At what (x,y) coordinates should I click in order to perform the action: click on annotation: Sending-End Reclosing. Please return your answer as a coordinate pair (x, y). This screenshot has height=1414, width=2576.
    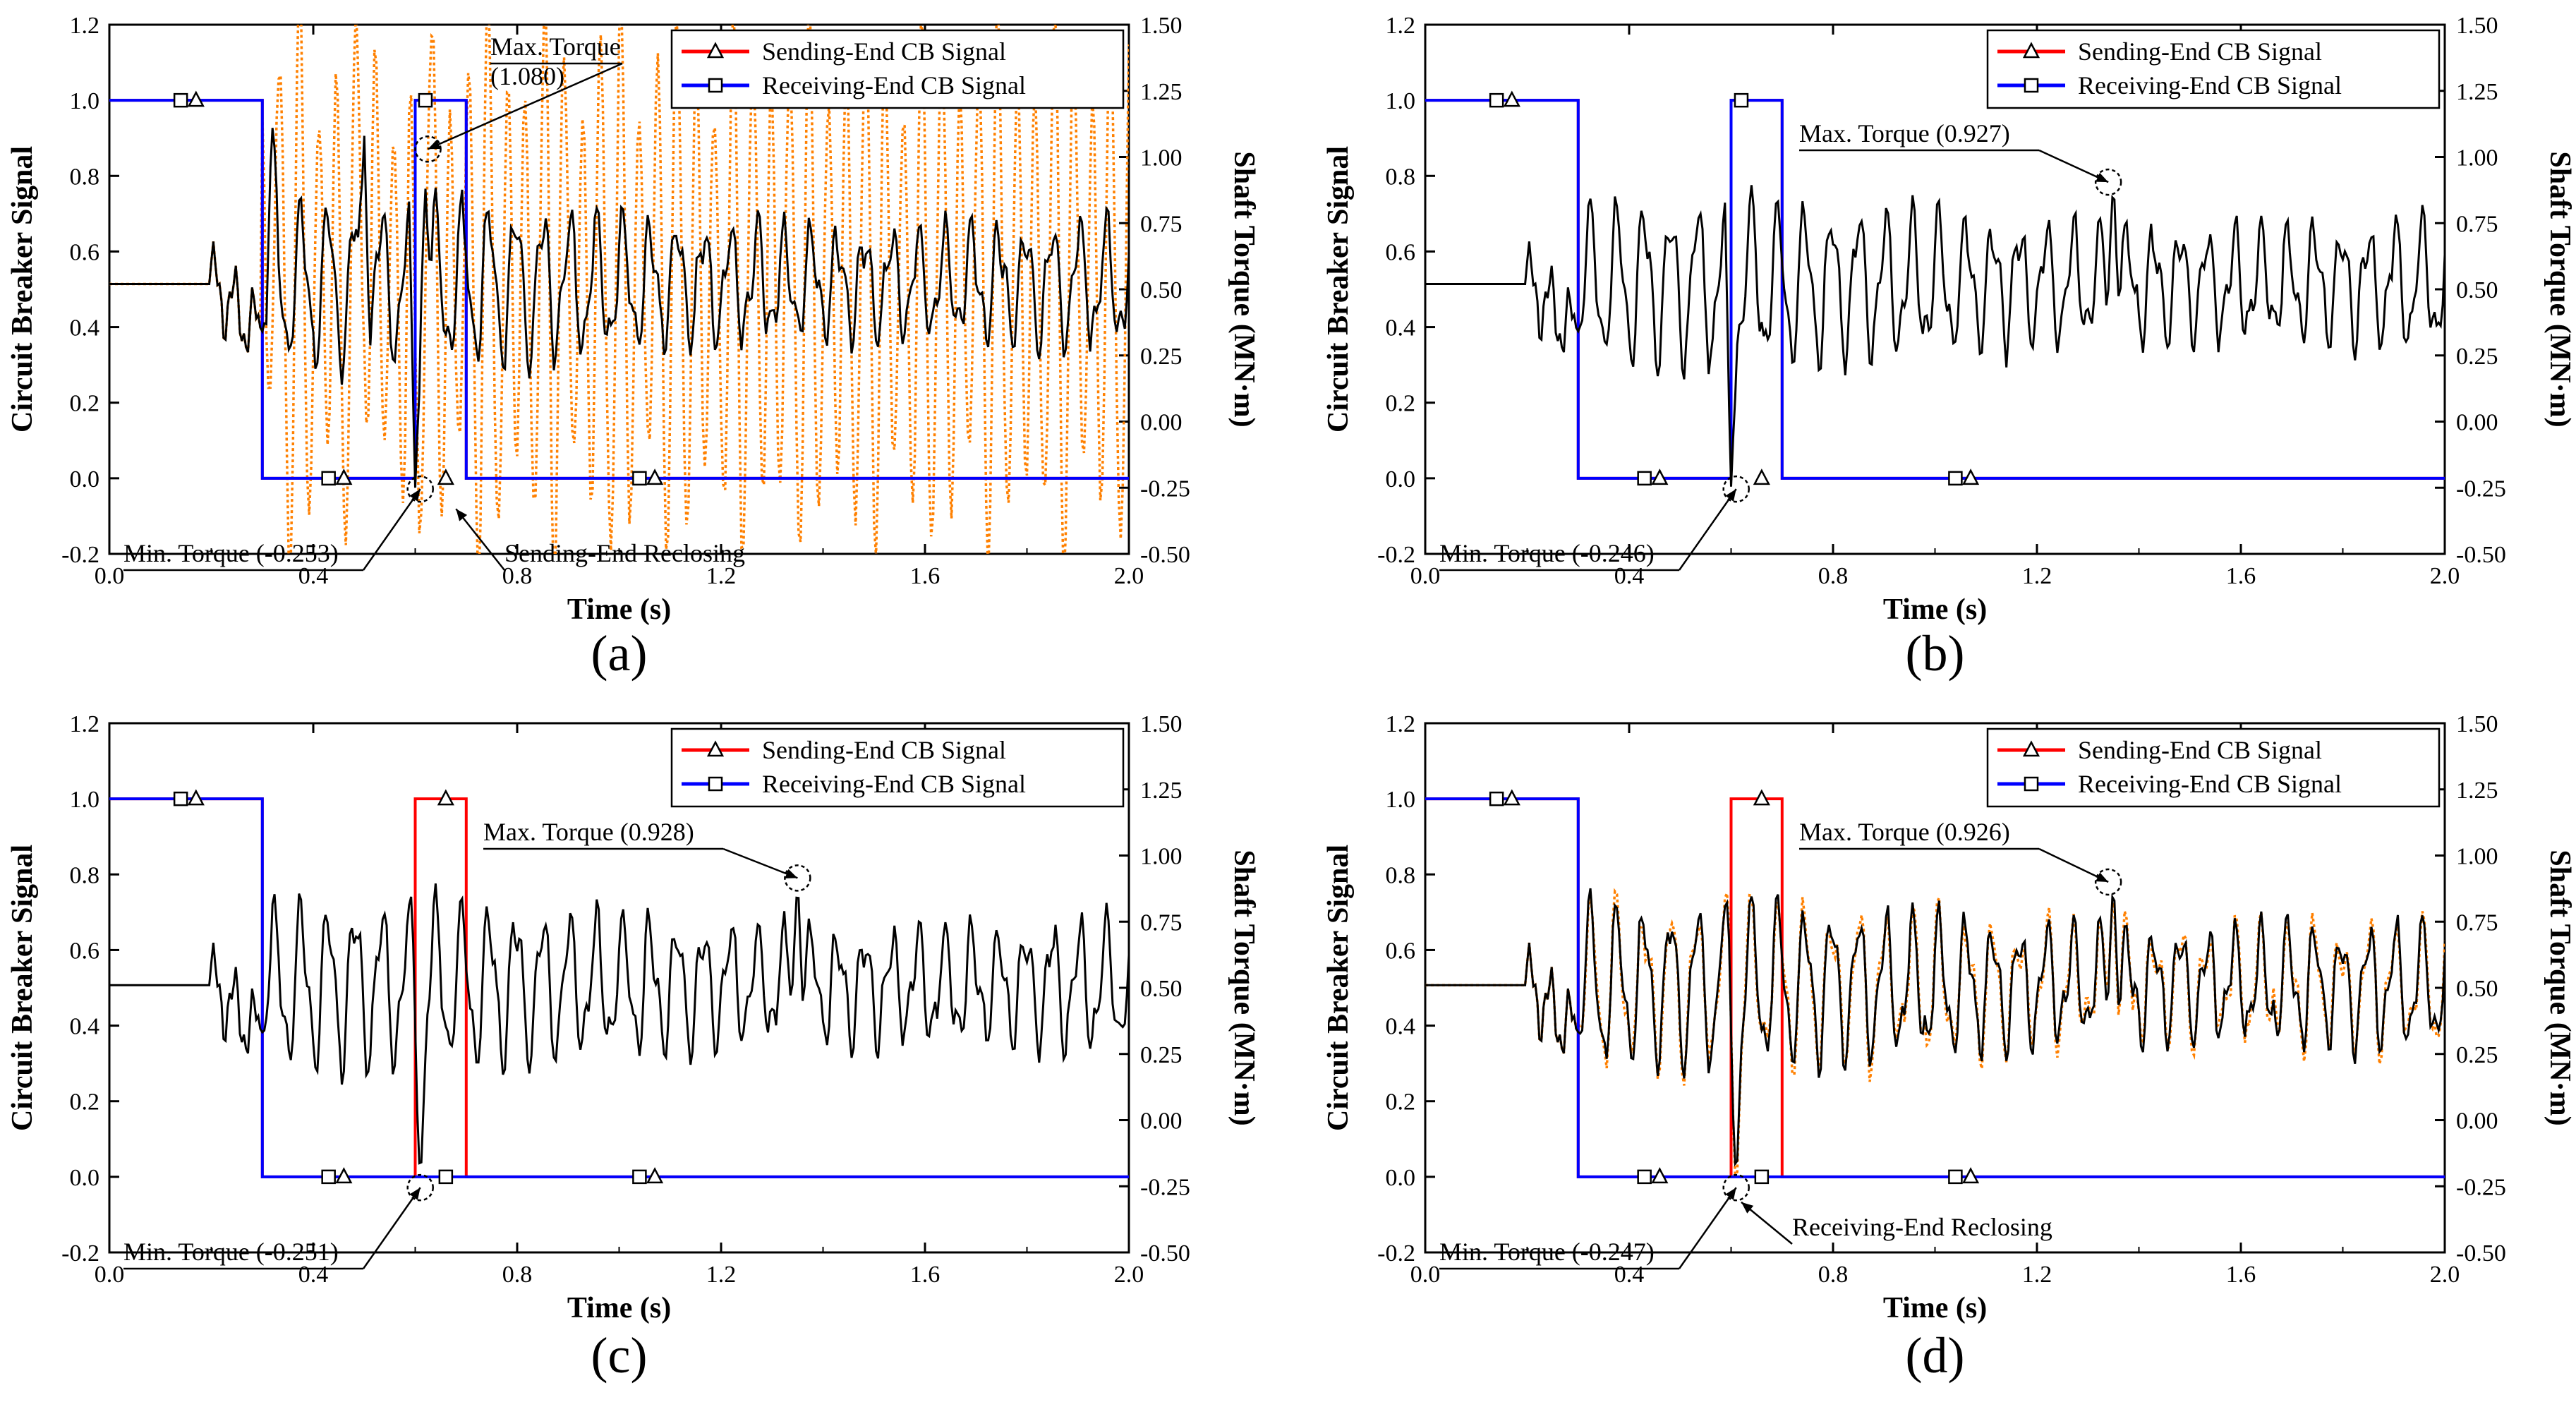
    Looking at the image, I should click on (600, 539).